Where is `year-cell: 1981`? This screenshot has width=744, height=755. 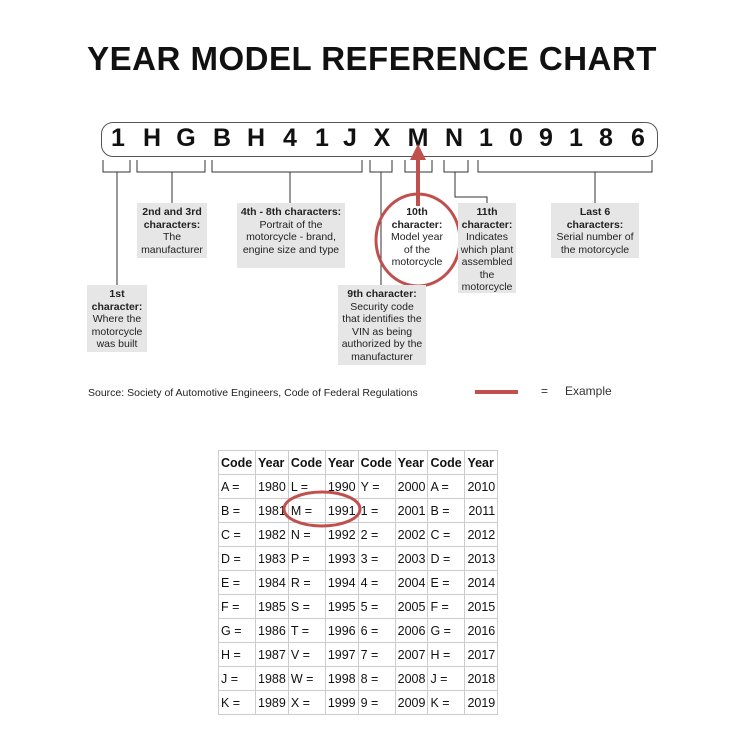
year-cell: 1981 is located at coordinates (272, 510).